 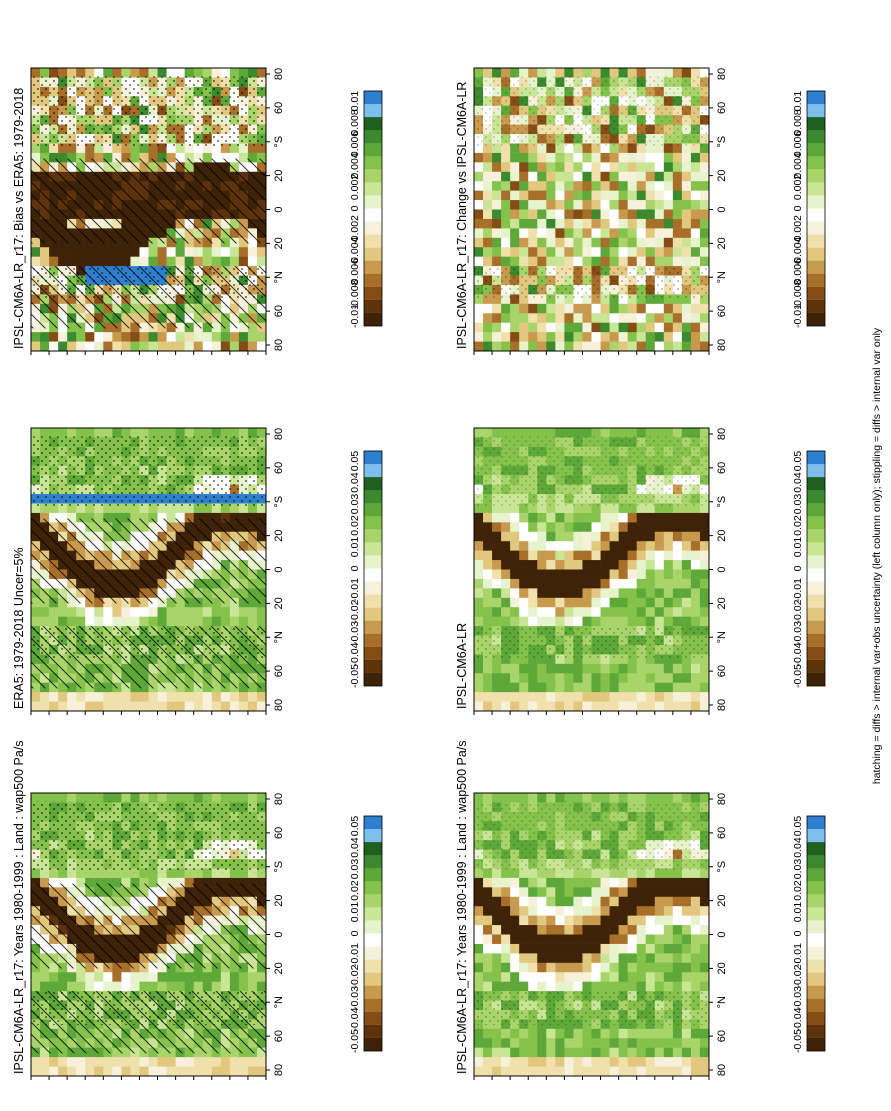 I want to click on colorbar-label: -0.002, so click(x=798, y=230).